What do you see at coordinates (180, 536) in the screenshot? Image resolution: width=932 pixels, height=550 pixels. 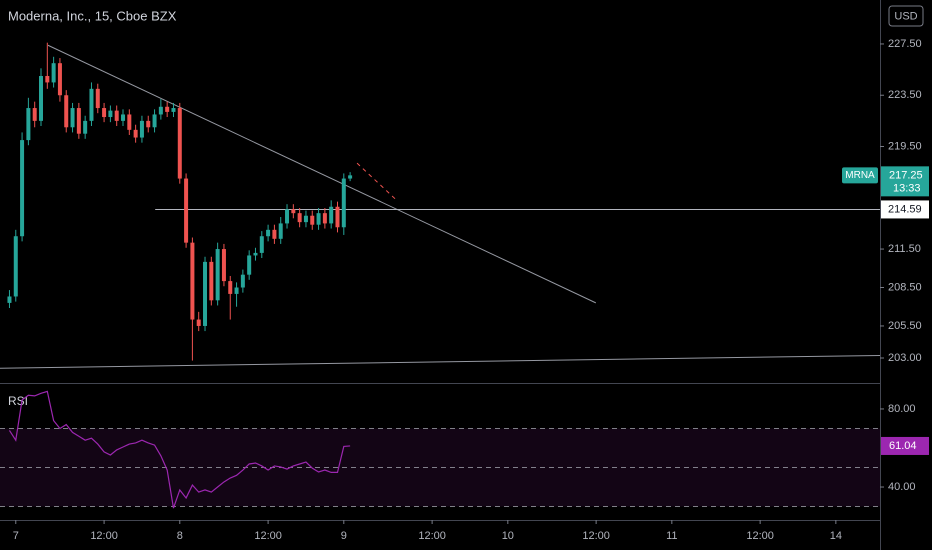 I see `x-tick-label: 8` at bounding box center [180, 536].